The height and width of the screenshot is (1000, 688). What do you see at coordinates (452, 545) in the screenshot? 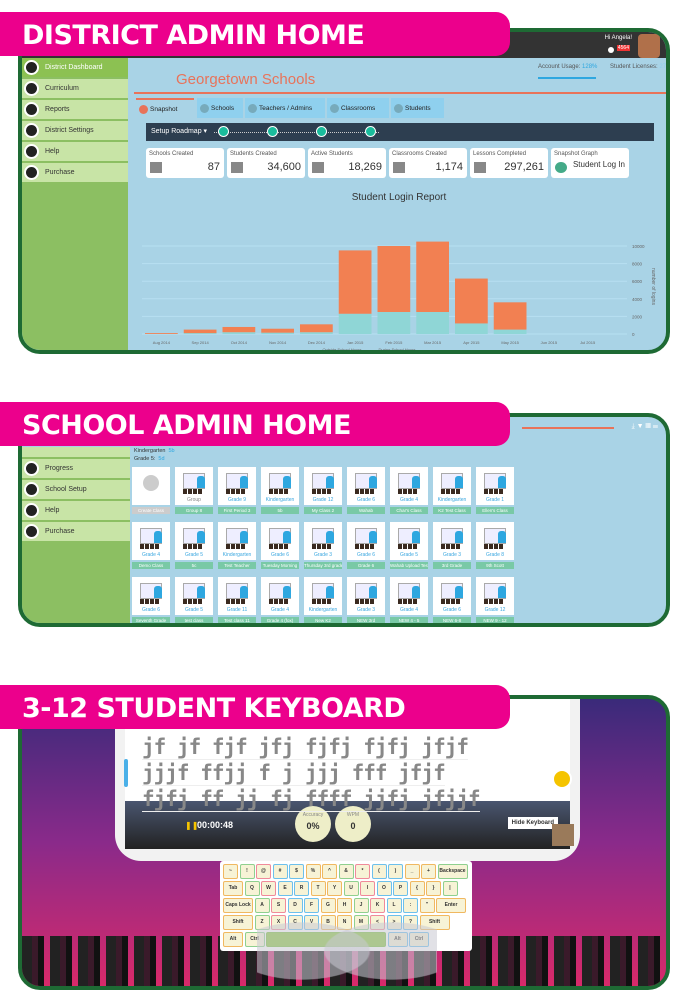
I see `class-card: Grade 3 3rd Grade` at bounding box center [452, 545].